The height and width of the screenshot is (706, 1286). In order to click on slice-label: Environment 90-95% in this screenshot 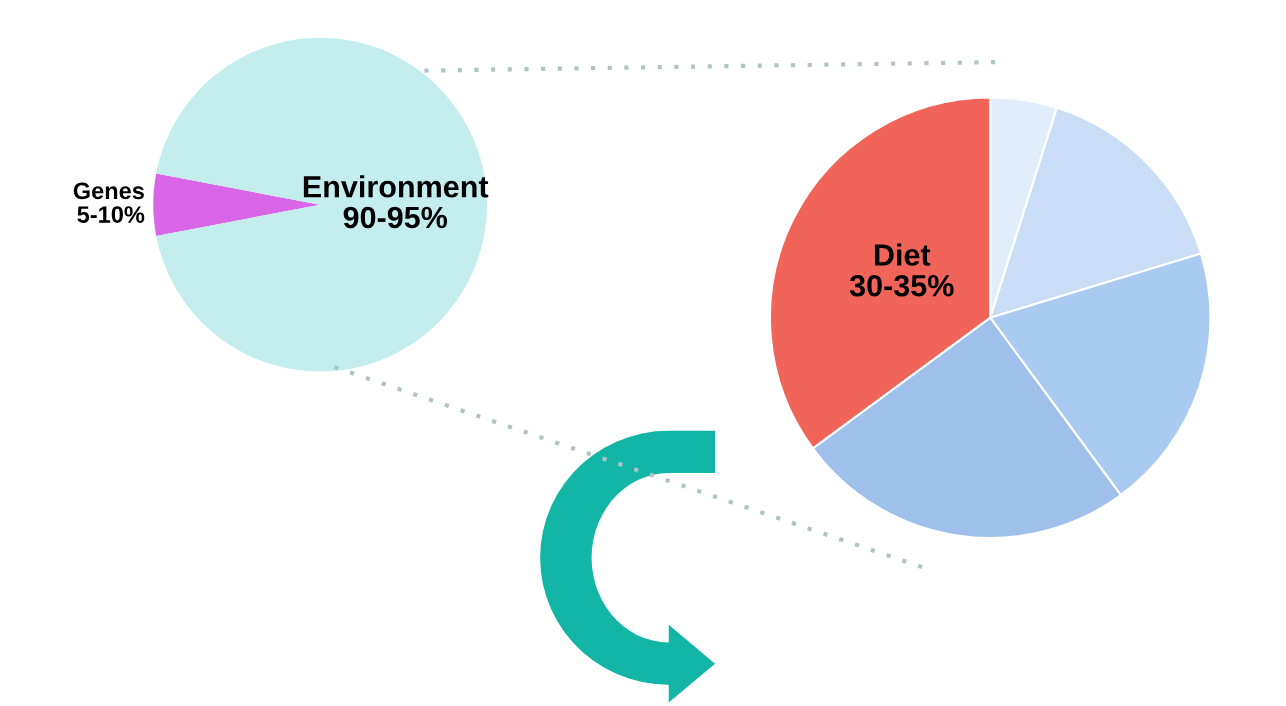, I will do `click(396, 202)`.